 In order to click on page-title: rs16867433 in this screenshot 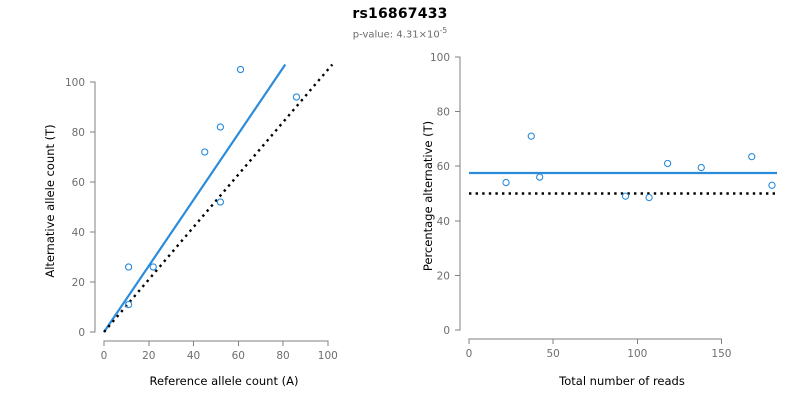, I will do `click(400, 14)`.